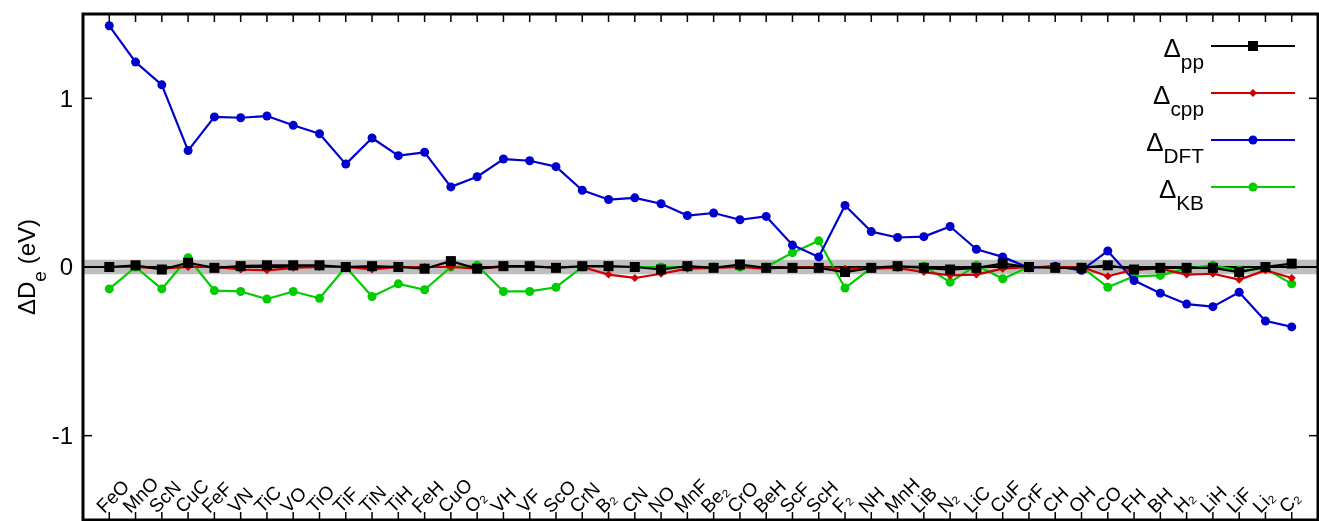  I want to click on legend-label: Δ$_{cpp}$, so click(1178, 100).